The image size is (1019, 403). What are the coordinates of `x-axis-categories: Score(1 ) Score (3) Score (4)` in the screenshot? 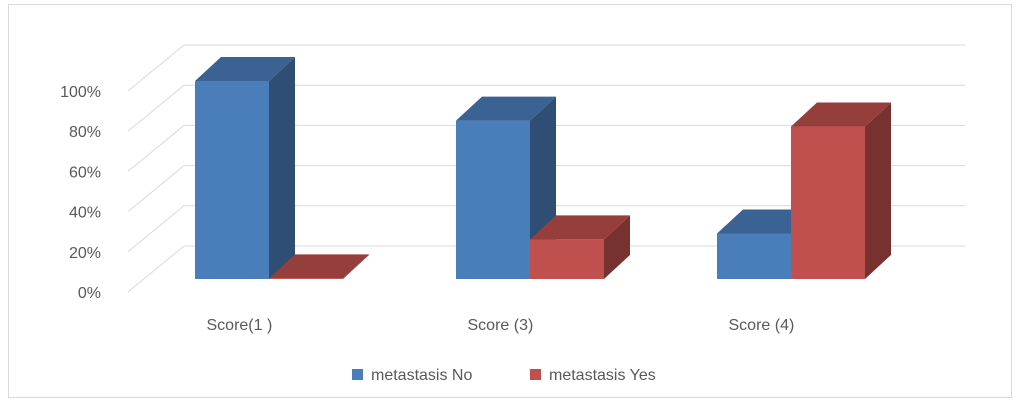 It's located at (501, 325).